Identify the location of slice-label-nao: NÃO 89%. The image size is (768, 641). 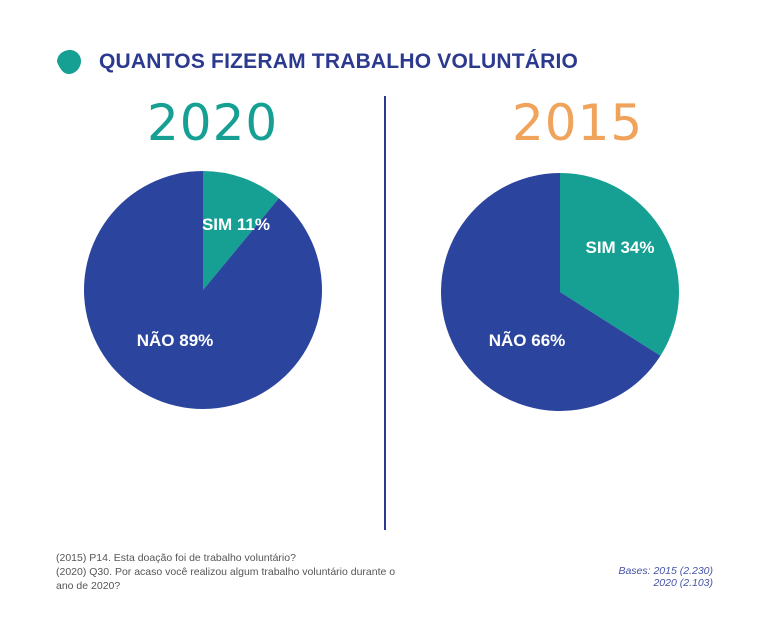
(175, 340).